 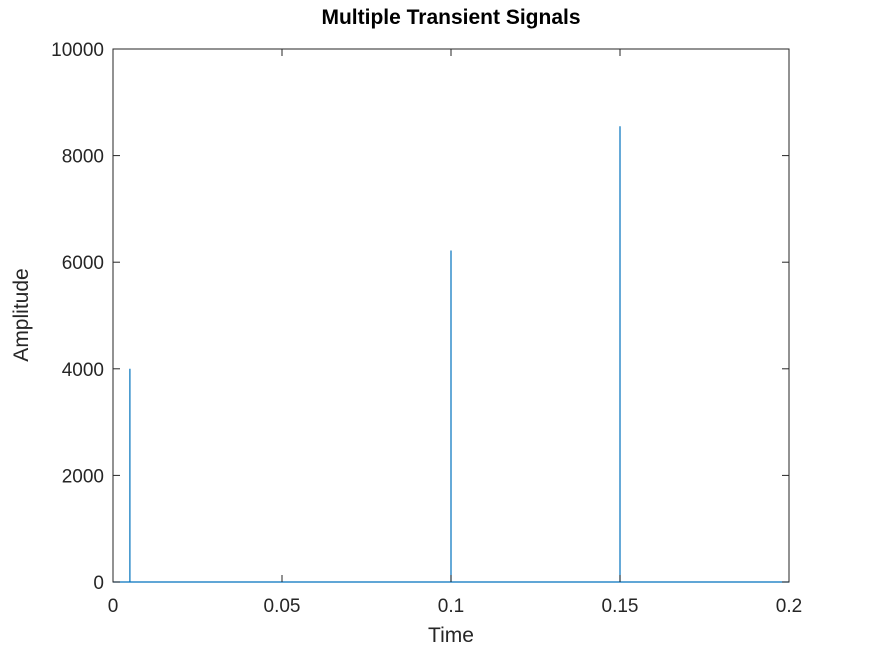 I want to click on y-tick-label: 4000, so click(x=83, y=370).